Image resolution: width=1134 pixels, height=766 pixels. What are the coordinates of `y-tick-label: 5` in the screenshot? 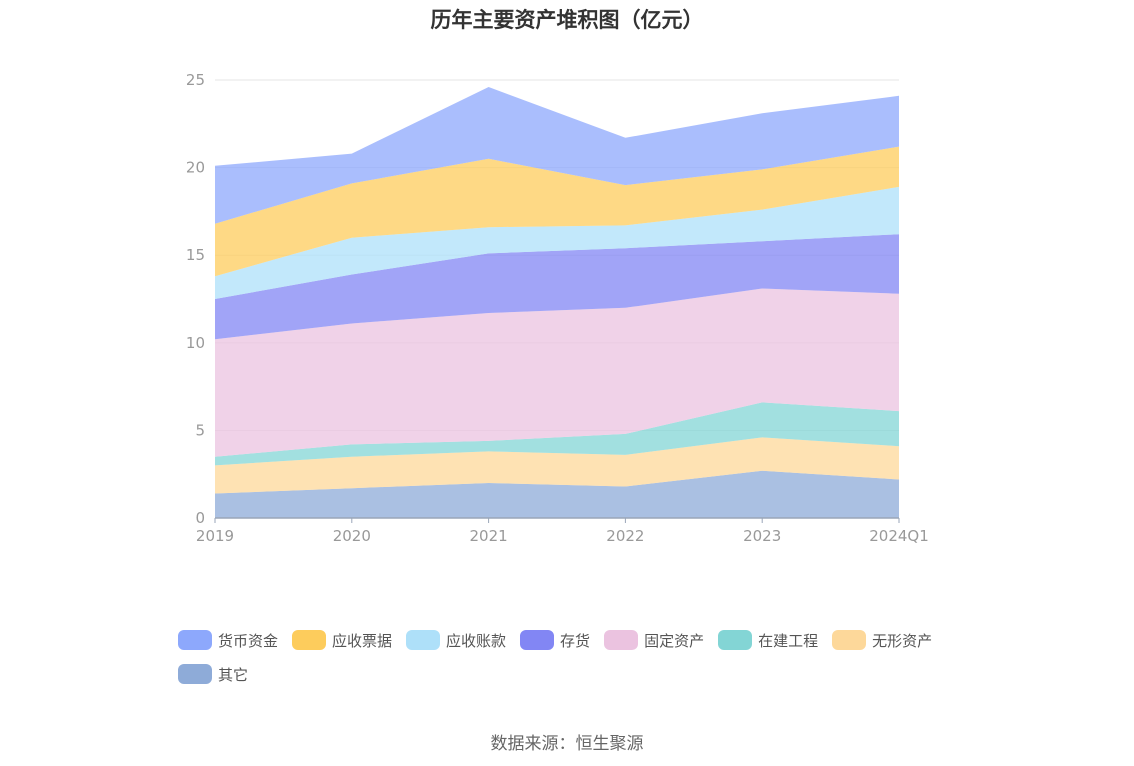 It's located at (200, 430).